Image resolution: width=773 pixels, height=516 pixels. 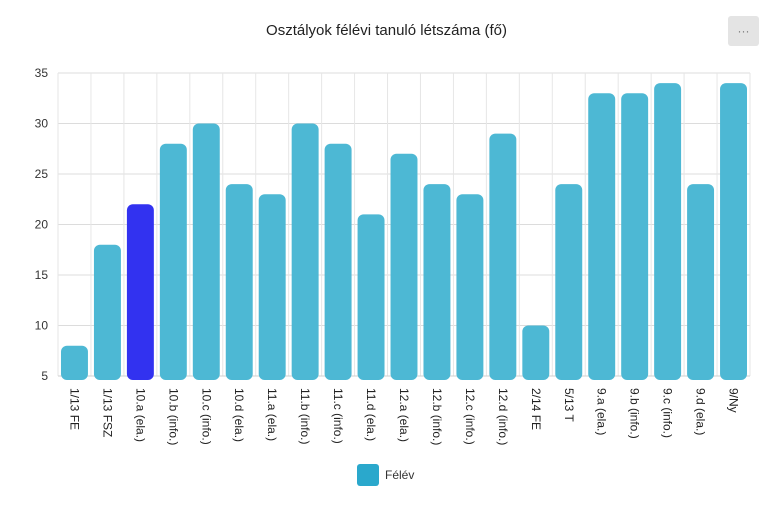 I want to click on x-tick-label: 9/Ny, so click(x=734, y=400).